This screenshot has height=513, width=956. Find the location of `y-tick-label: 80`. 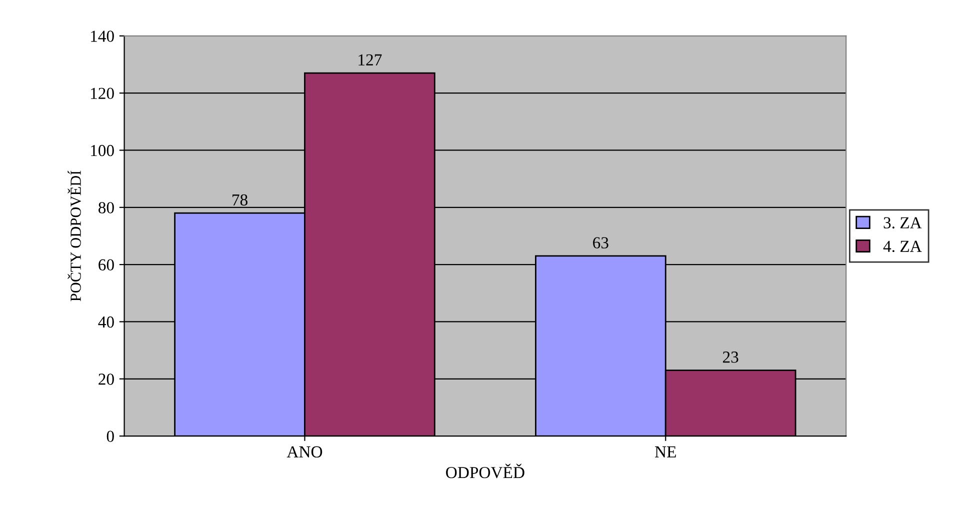

y-tick-label: 80 is located at coordinates (106, 208).